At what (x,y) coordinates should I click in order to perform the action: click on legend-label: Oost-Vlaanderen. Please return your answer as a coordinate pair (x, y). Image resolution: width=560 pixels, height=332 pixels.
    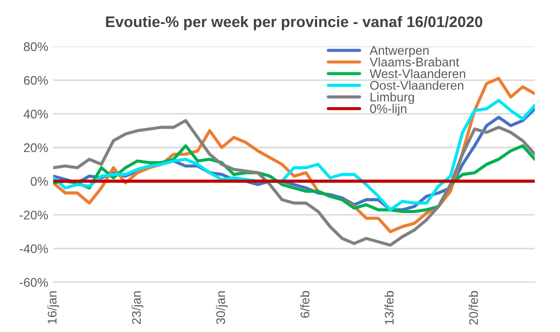
    Looking at the image, I should click on (417, 85).